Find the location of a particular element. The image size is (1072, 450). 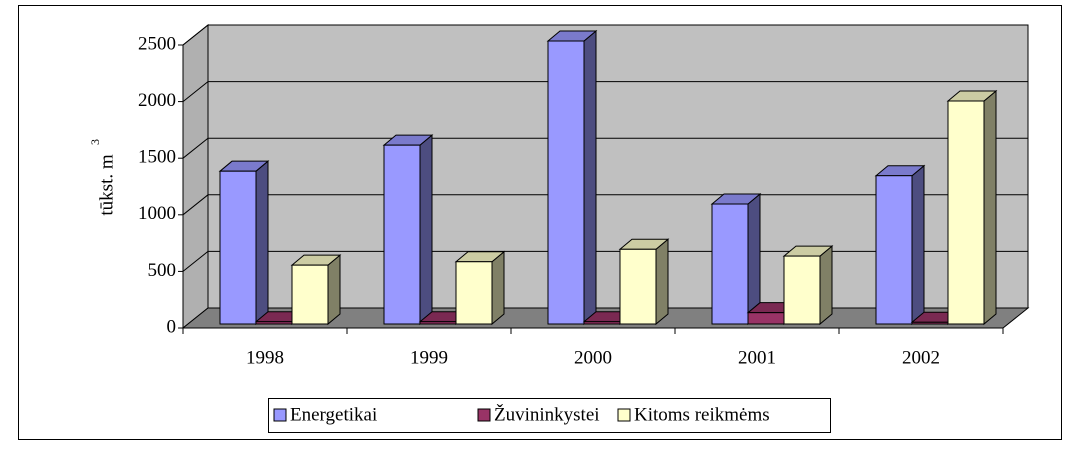

y-tick-label: 2000 is located at coordinates (157, 100).